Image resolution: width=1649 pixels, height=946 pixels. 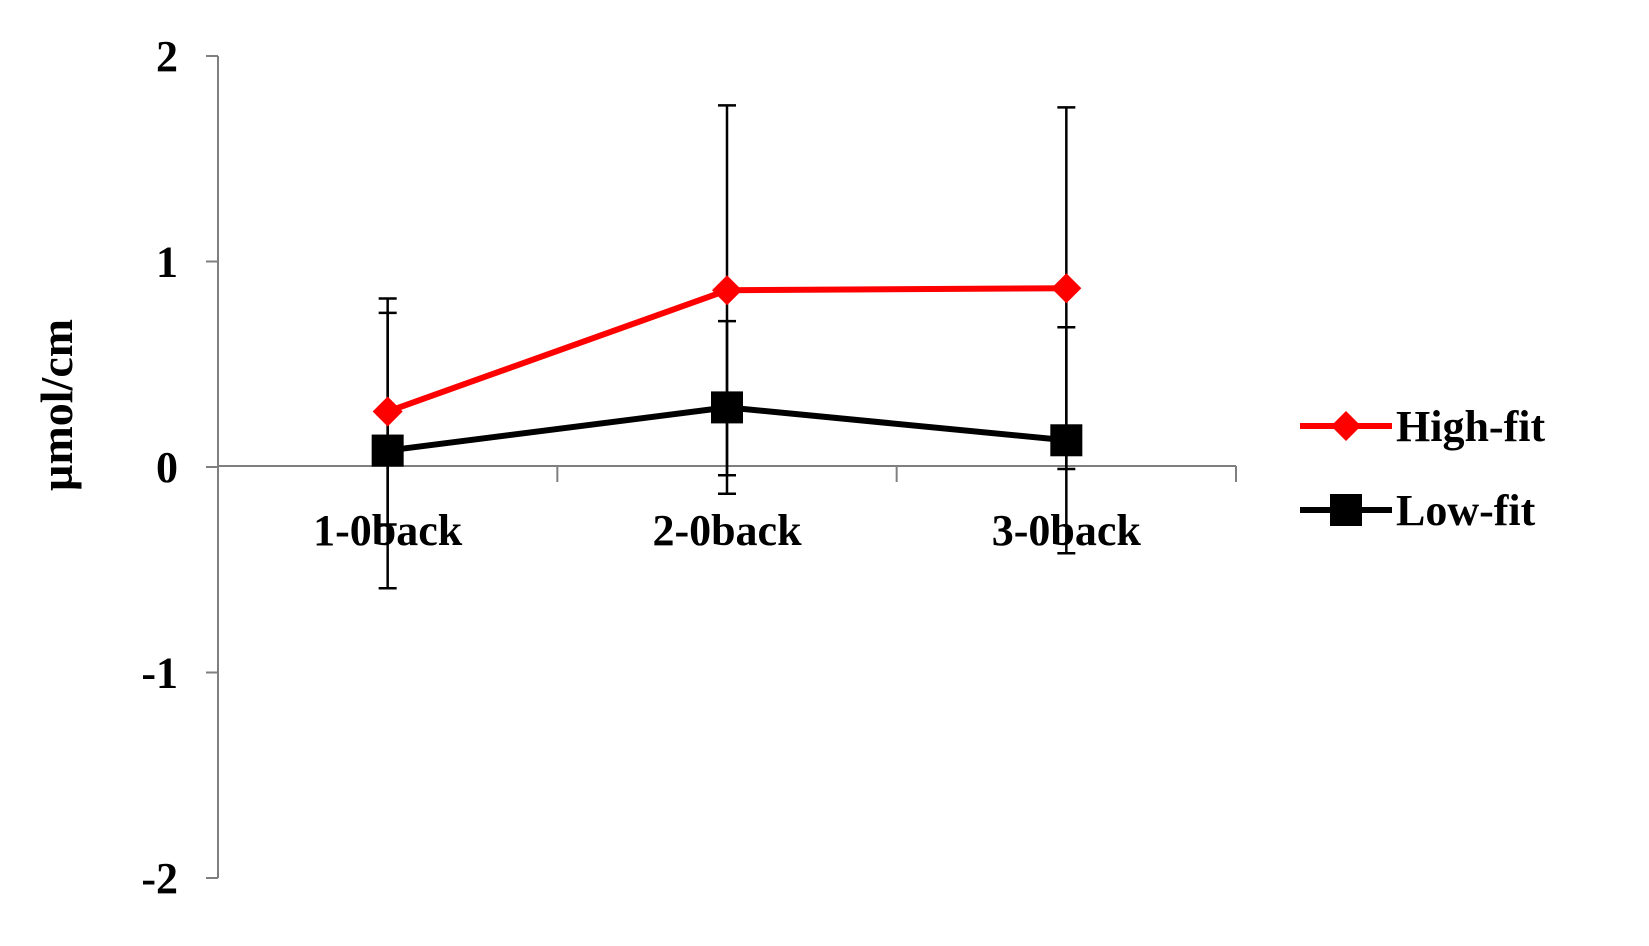 I want to click on legend-label-high-fit: High-fit, so click(x=1470, y=426).